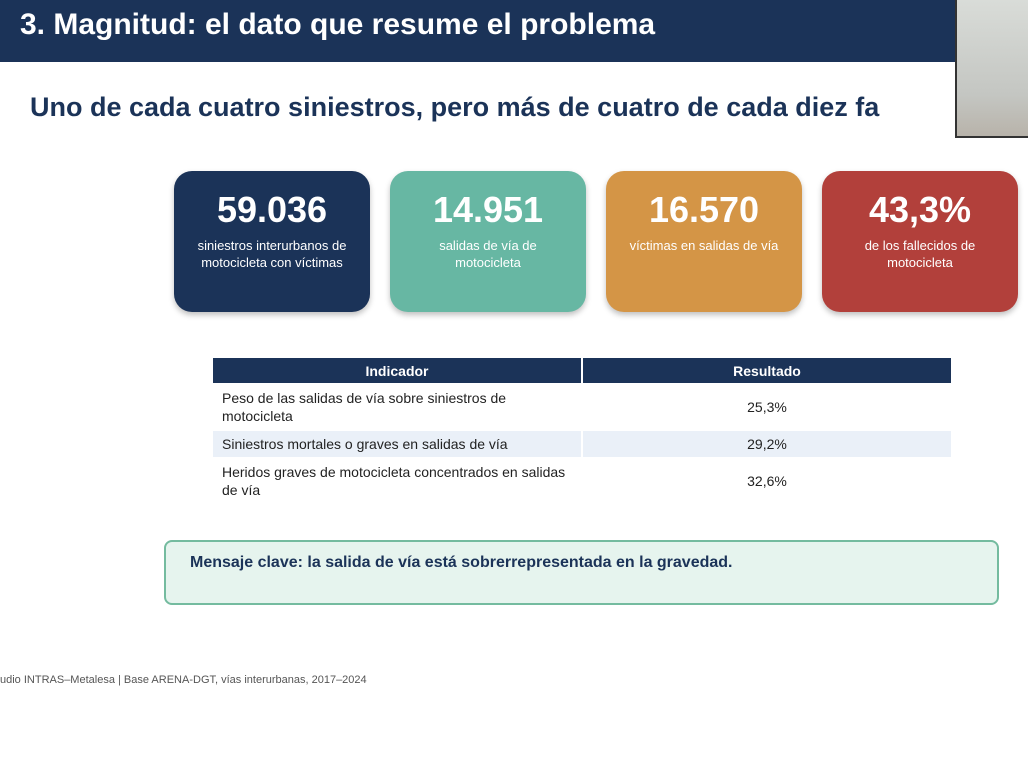  I want to click on kpi-label: víctimas en salidas de vía, so click(704, 245).